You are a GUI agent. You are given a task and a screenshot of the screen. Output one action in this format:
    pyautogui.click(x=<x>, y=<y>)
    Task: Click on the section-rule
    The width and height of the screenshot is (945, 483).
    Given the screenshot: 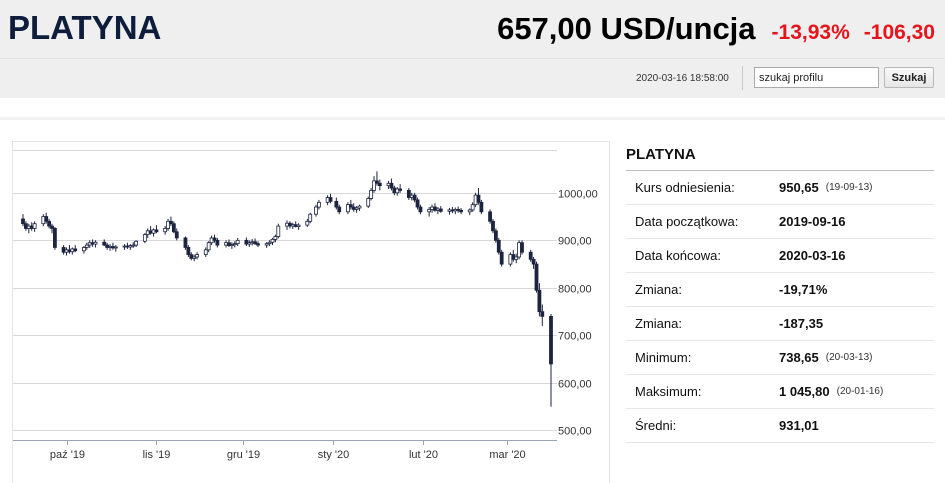 What is the action you would take?
    pyautogui.click(x=472, y=118)
    